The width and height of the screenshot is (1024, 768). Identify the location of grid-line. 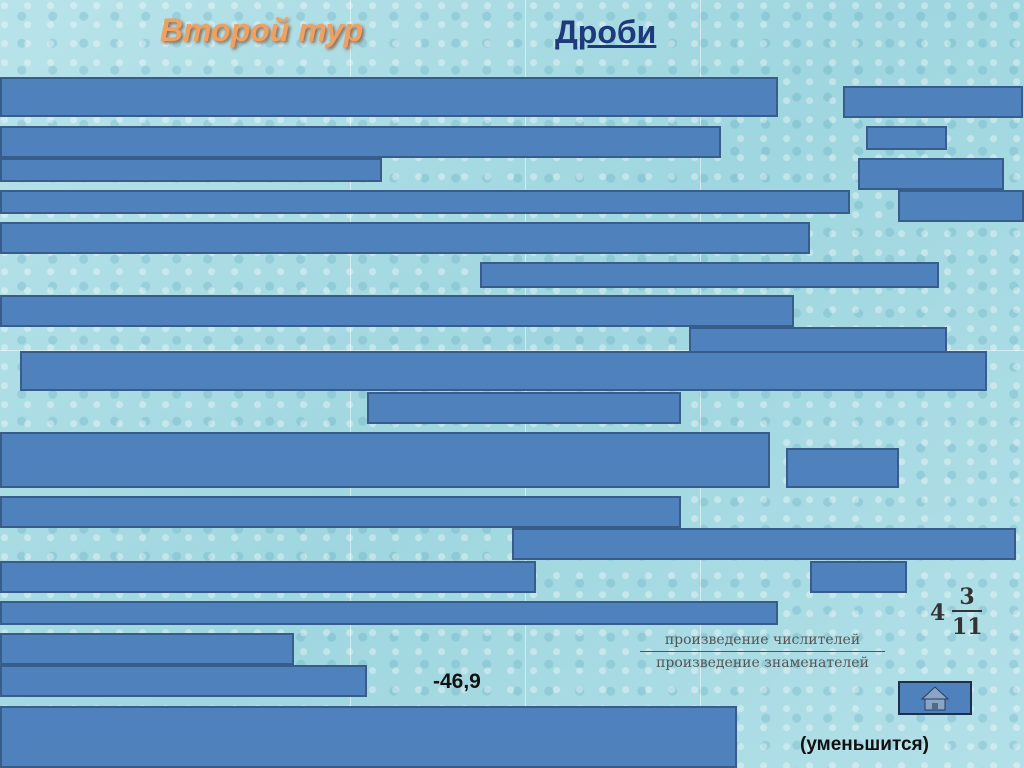
(512, 350).